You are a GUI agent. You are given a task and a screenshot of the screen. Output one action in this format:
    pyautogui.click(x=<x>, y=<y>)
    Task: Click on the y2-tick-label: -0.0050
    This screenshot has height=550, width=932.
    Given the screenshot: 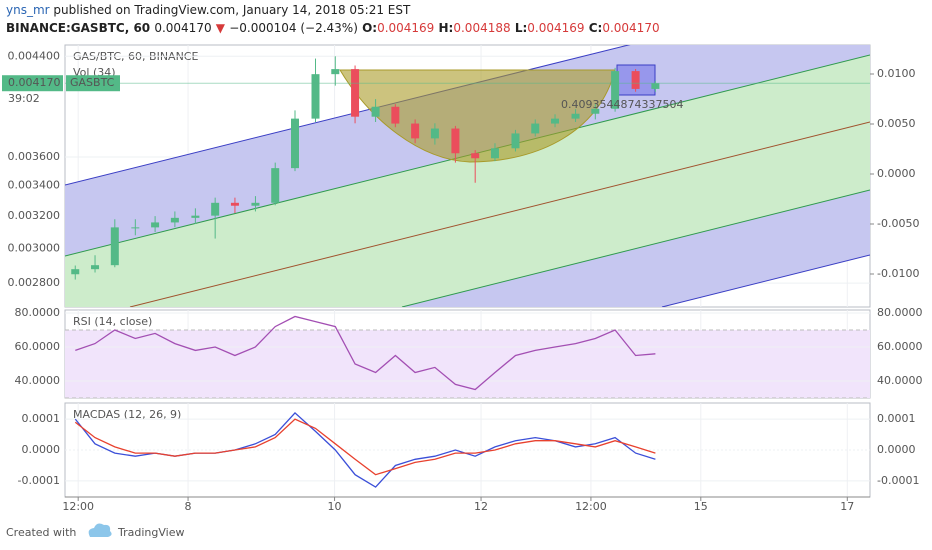 What is the action you would take?
    pyautogui.click(x=898, y=223)
    